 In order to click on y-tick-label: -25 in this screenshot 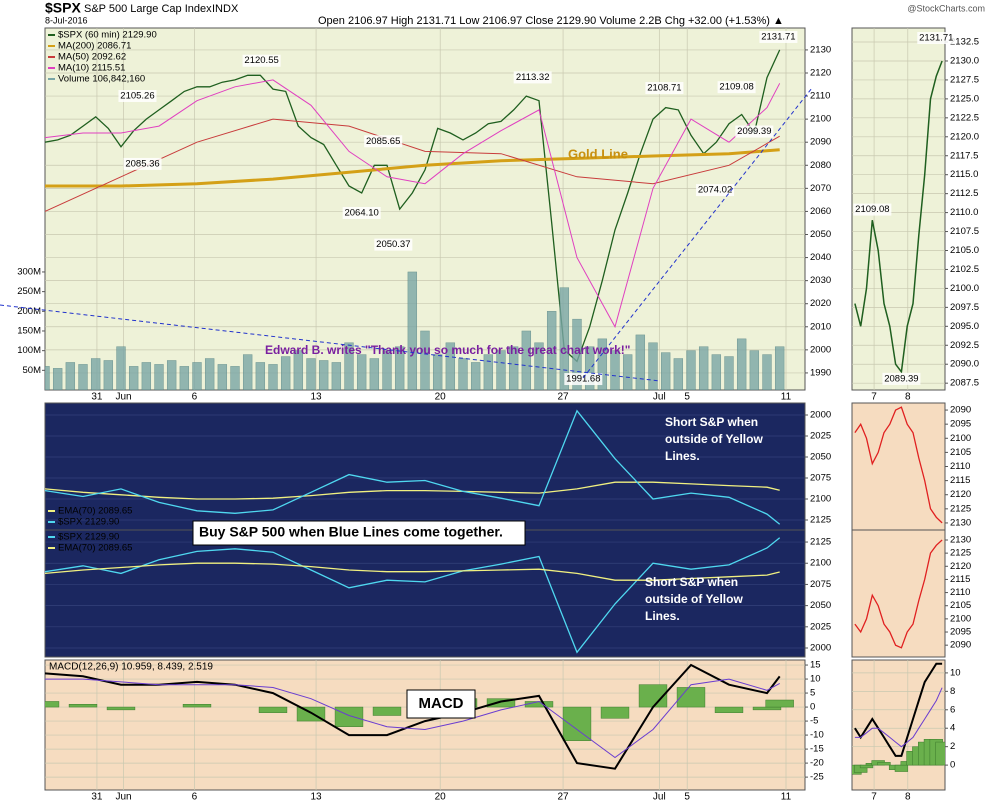, I will do `click(817, 777)`.